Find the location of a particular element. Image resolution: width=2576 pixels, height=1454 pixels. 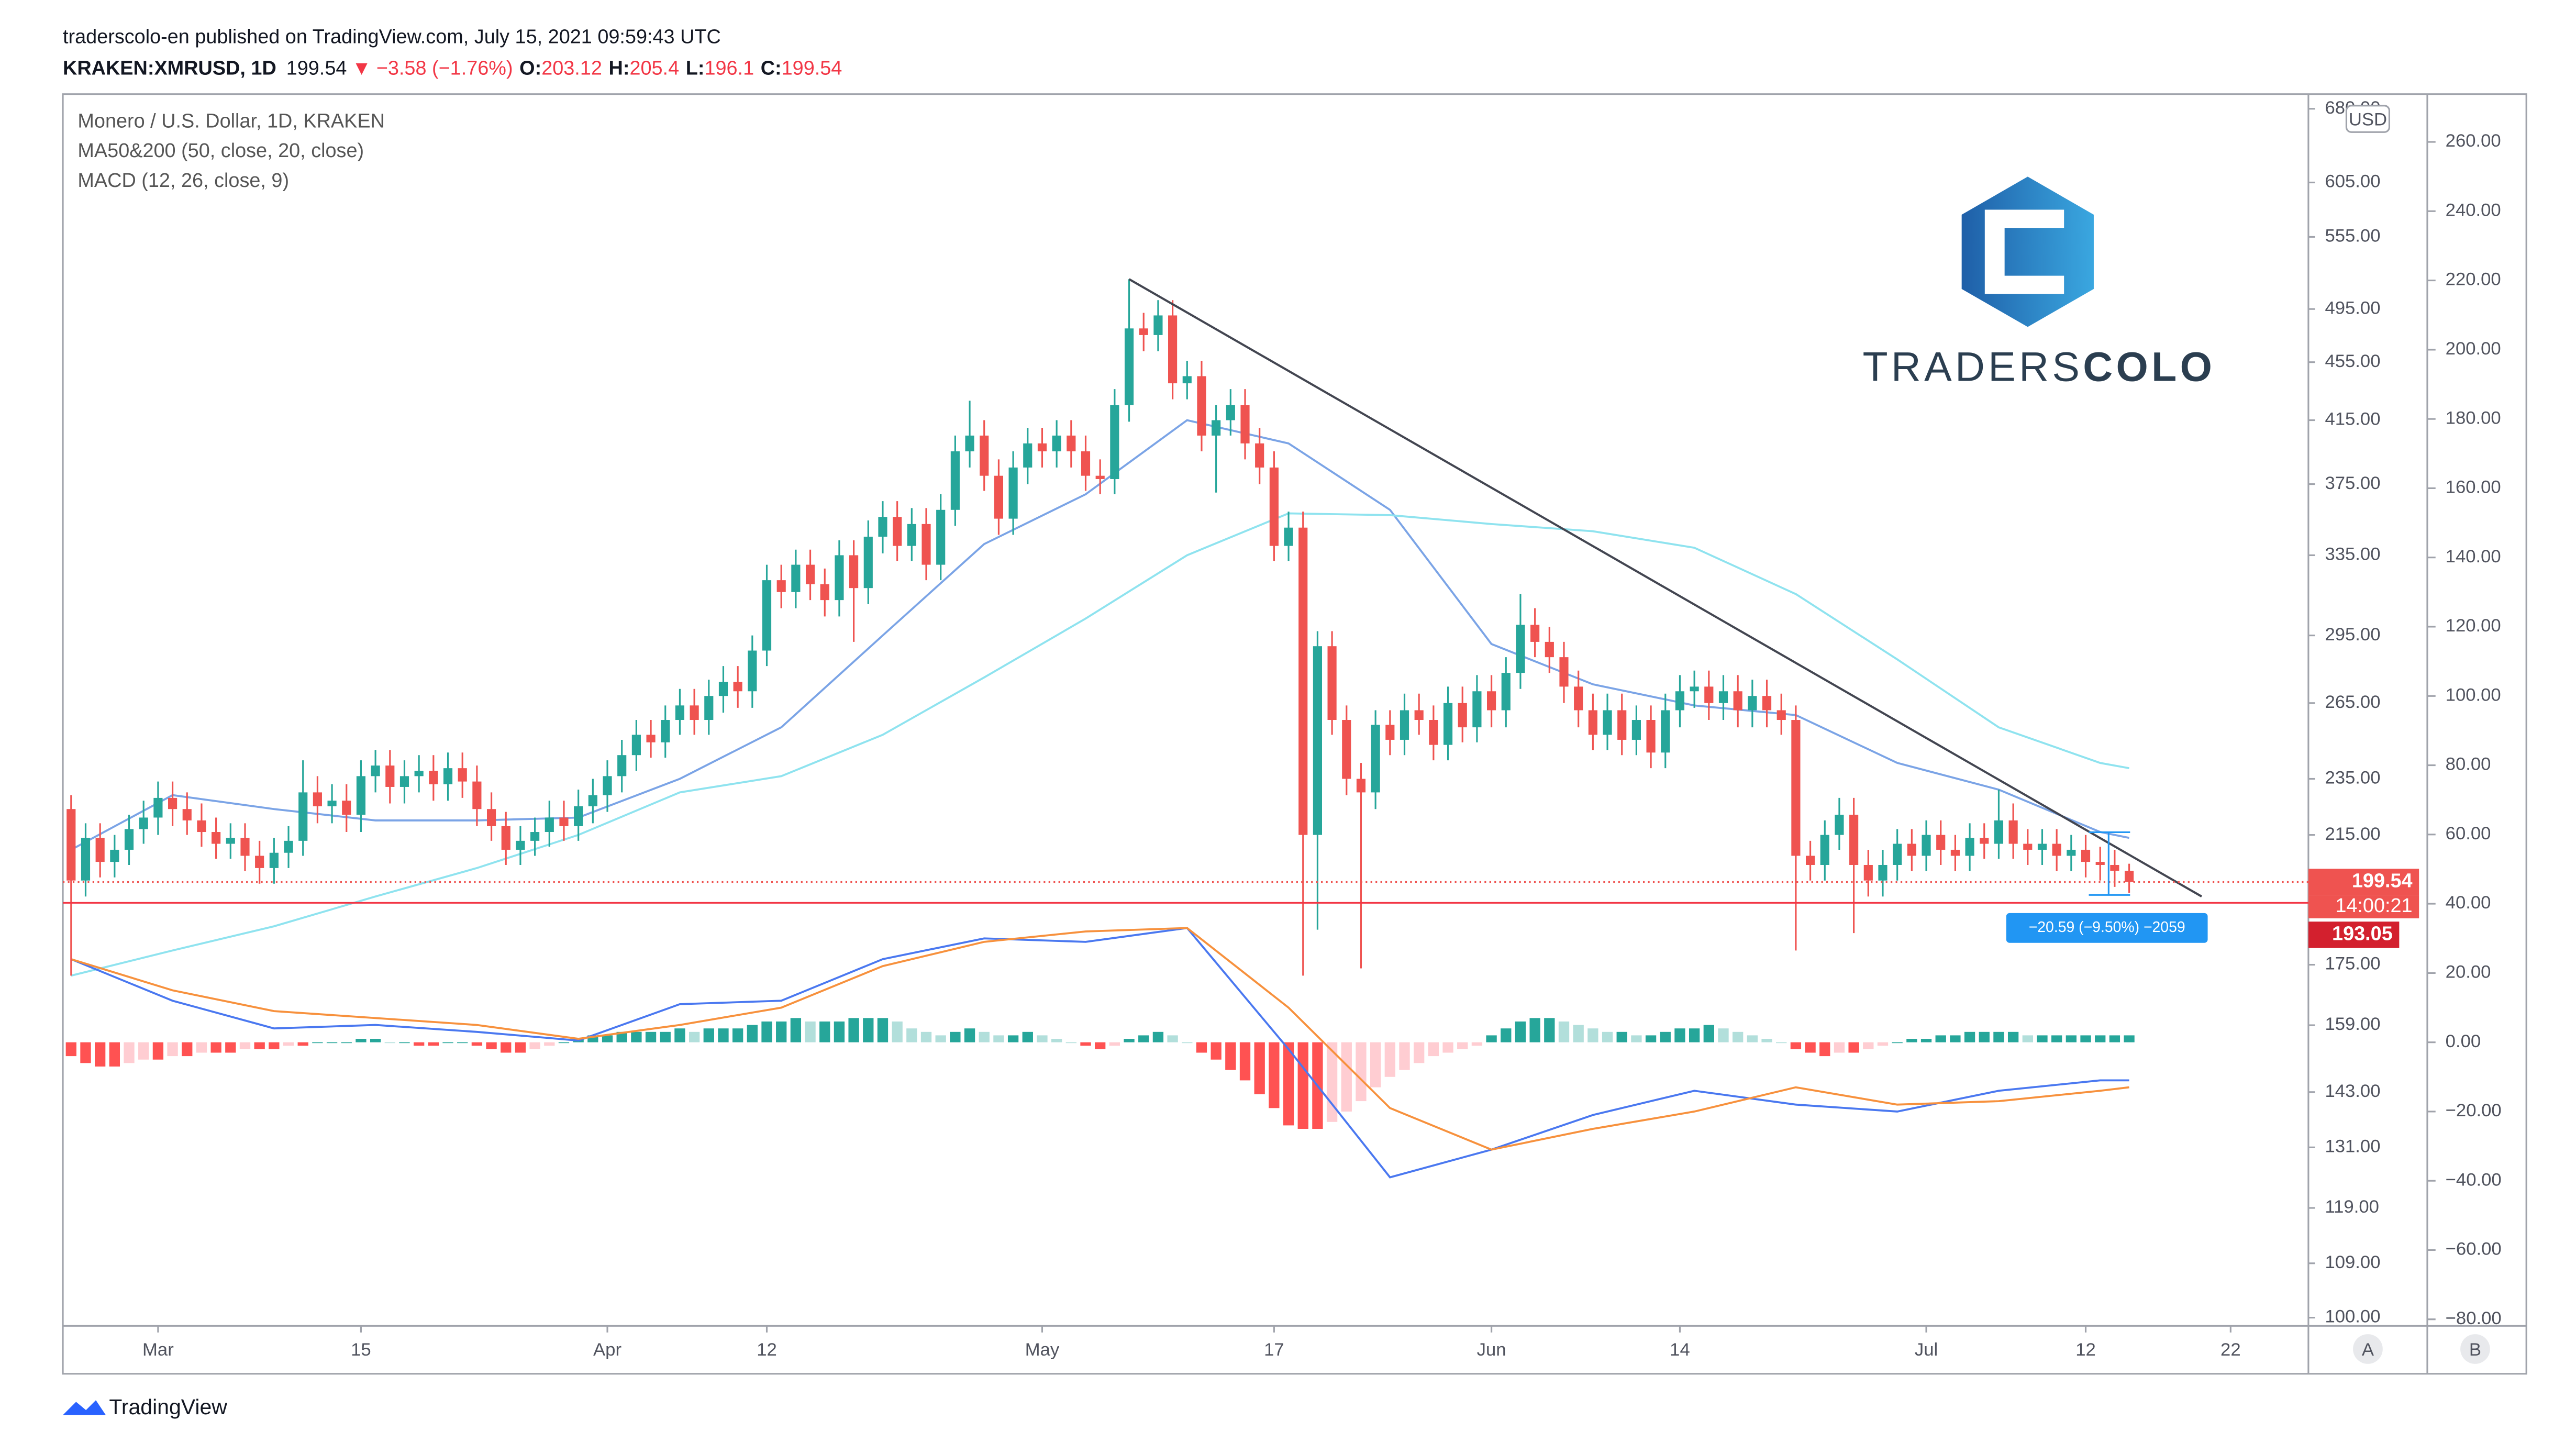

measure-label: −20.59 (−9.50%) −2059 is located at coordinates (2107, 927).